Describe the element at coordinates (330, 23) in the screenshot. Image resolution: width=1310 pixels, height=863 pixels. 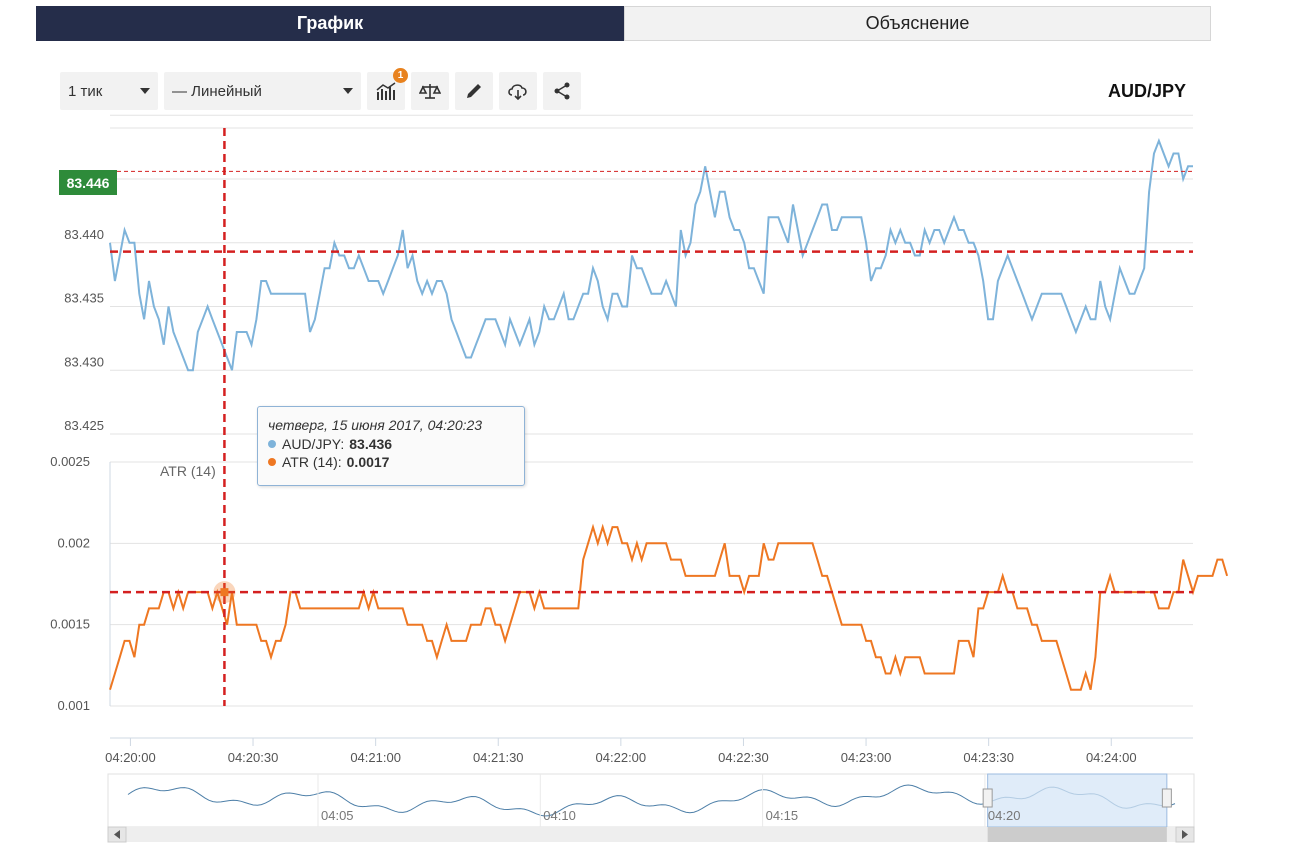
I see `tab-chart: График` at that location.